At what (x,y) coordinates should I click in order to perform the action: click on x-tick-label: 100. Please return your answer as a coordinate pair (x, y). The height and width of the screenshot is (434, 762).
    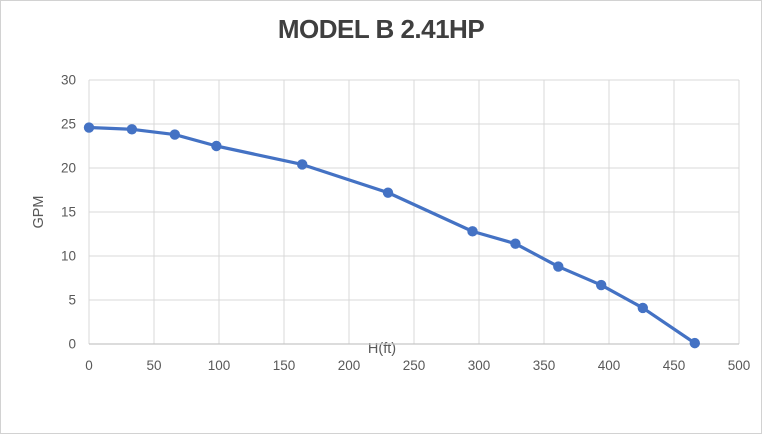
    Looking at the image, I should click on (219, 365).